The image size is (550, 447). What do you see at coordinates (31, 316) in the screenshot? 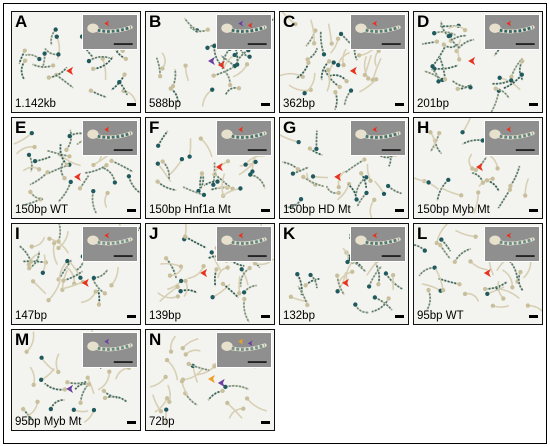
I see `panel-caption: 147bp` at bounding box center [31, 316].